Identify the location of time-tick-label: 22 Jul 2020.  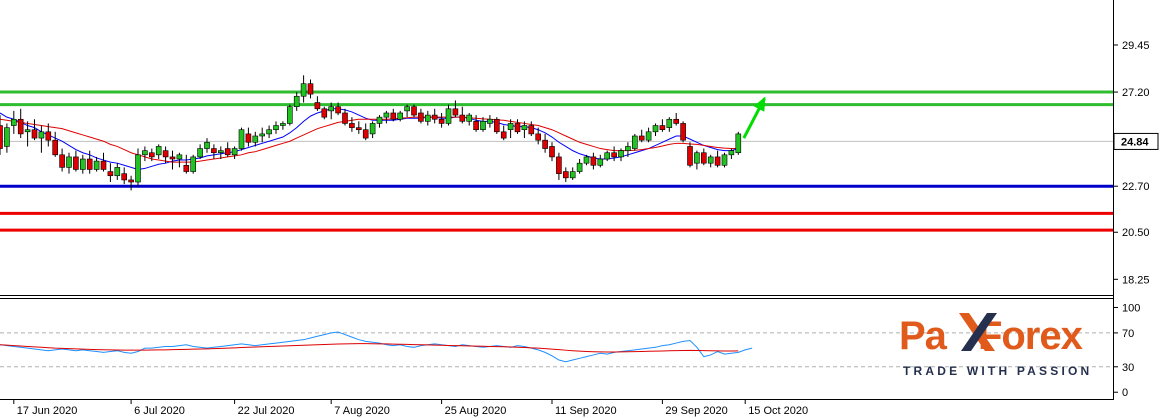
(266, 411).